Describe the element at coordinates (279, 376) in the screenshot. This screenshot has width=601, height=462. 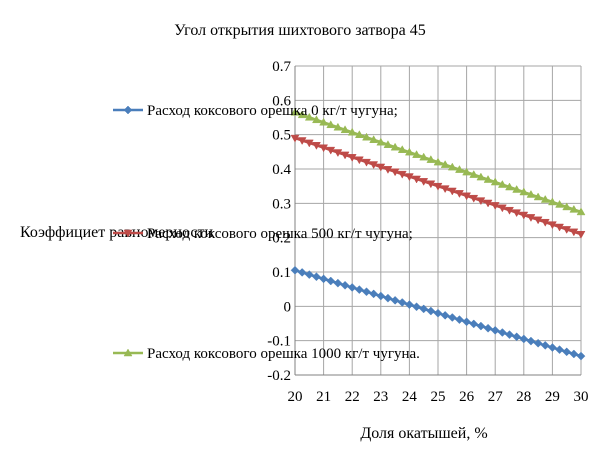
I see `y-tick-label: -0.2` at that location.